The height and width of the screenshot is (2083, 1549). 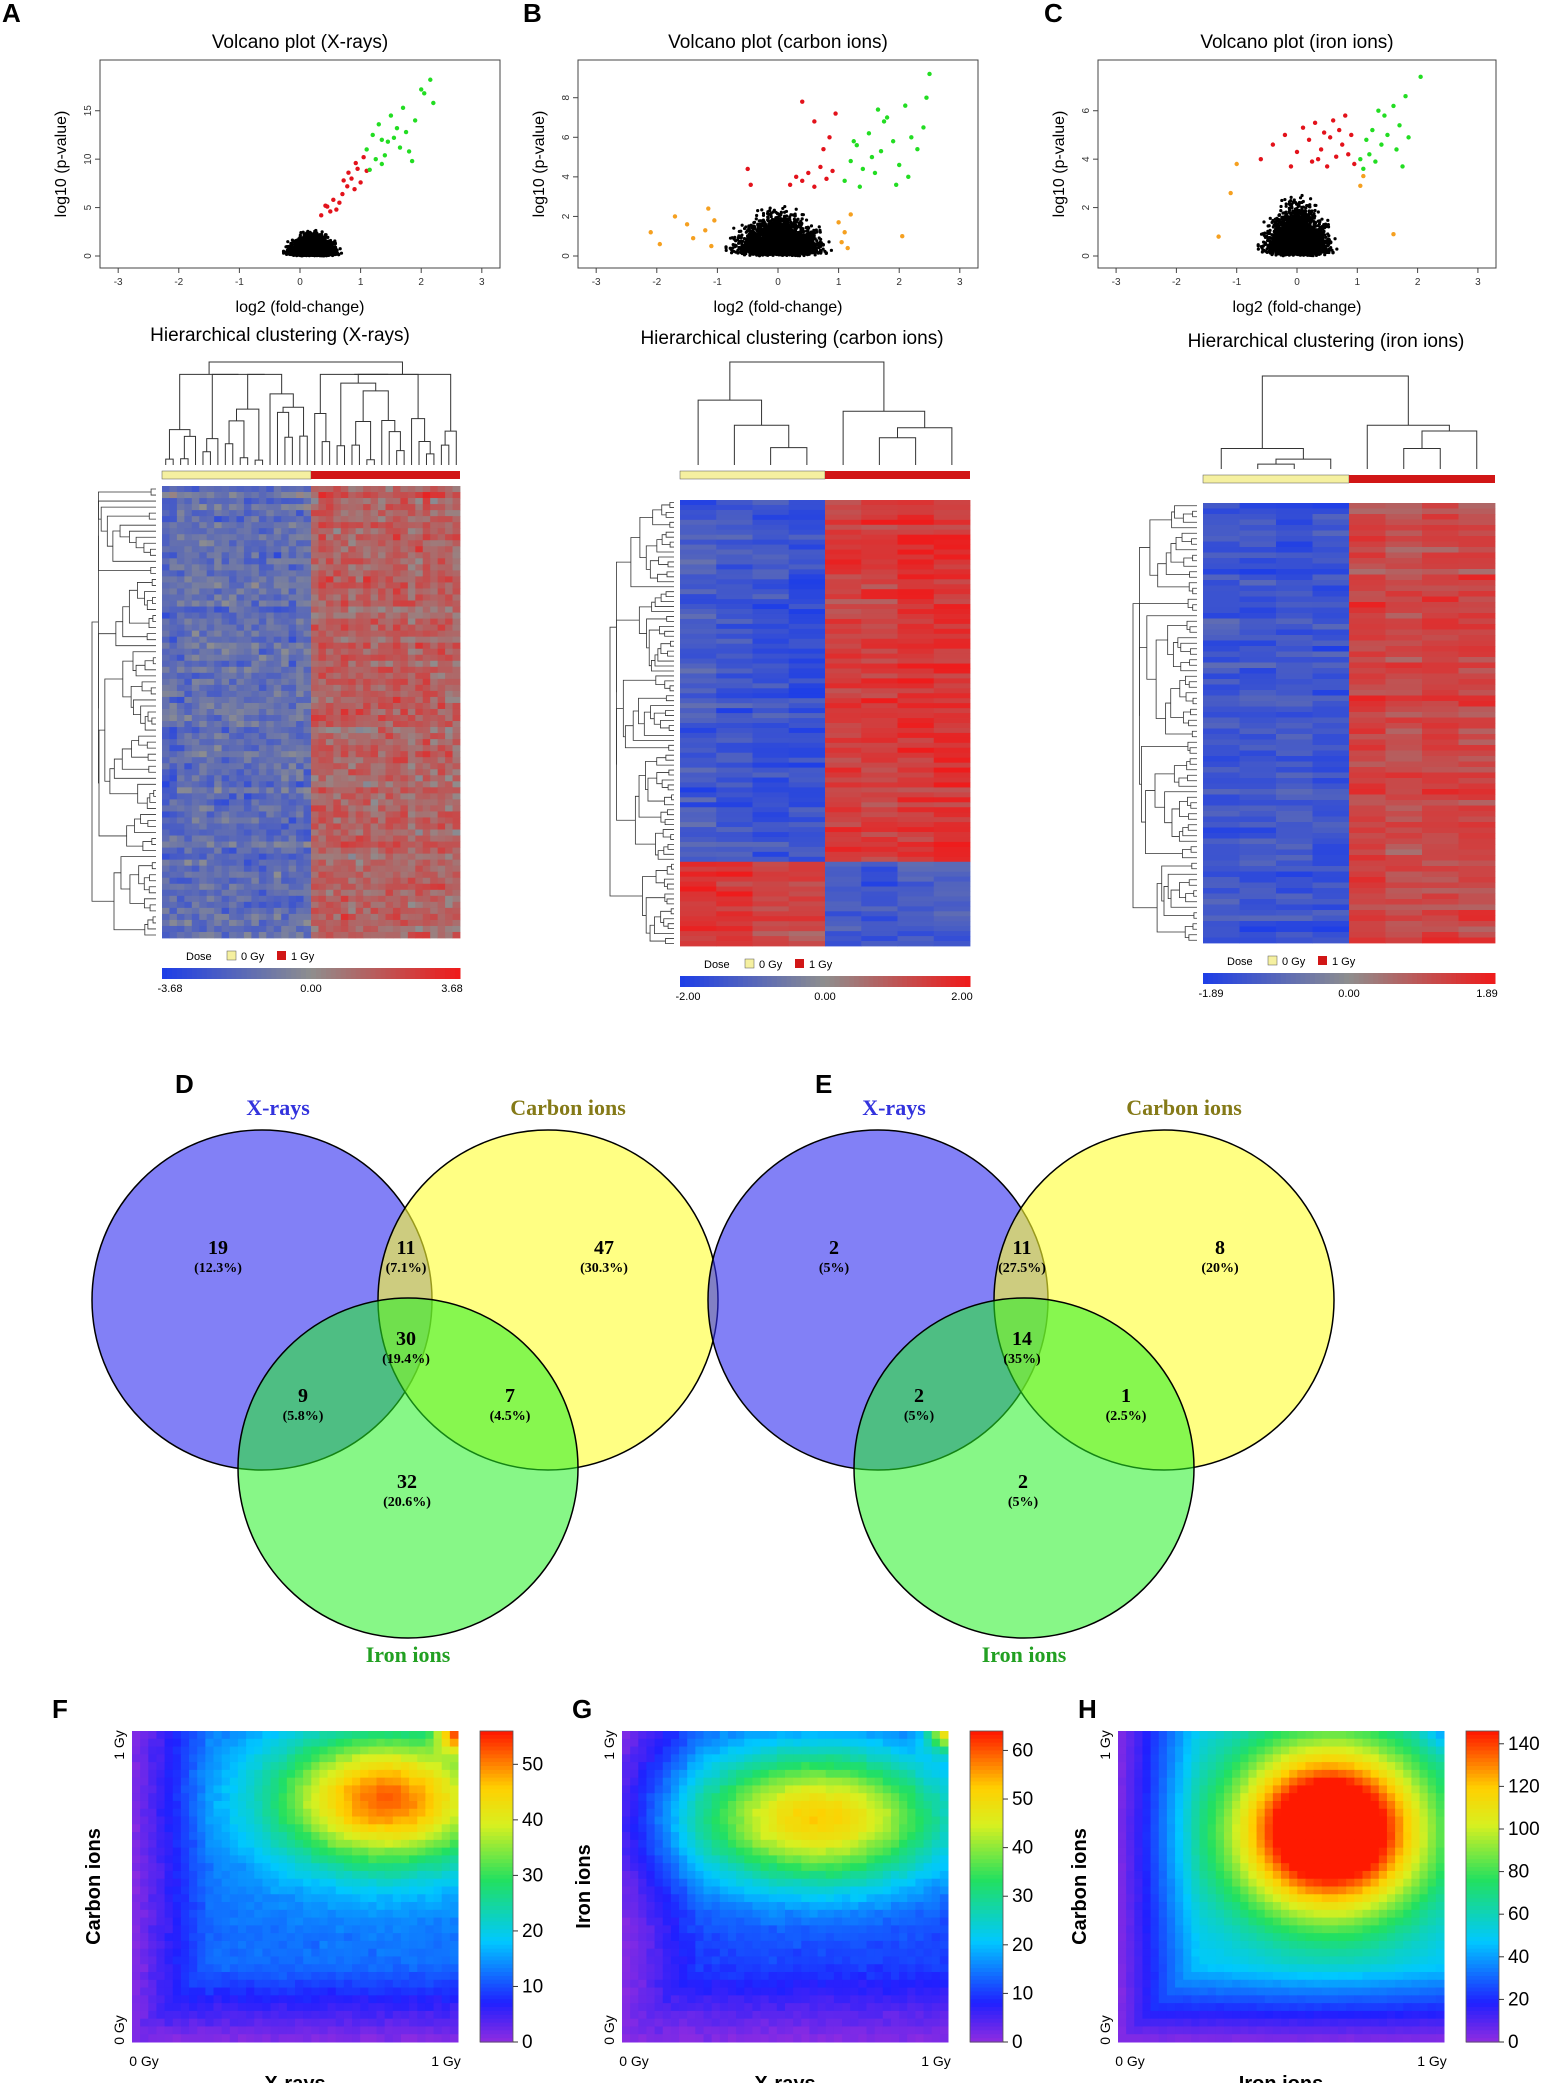 I want to click on plot-title: Volcano plot (carbon ions), so click(x=778, y=42).